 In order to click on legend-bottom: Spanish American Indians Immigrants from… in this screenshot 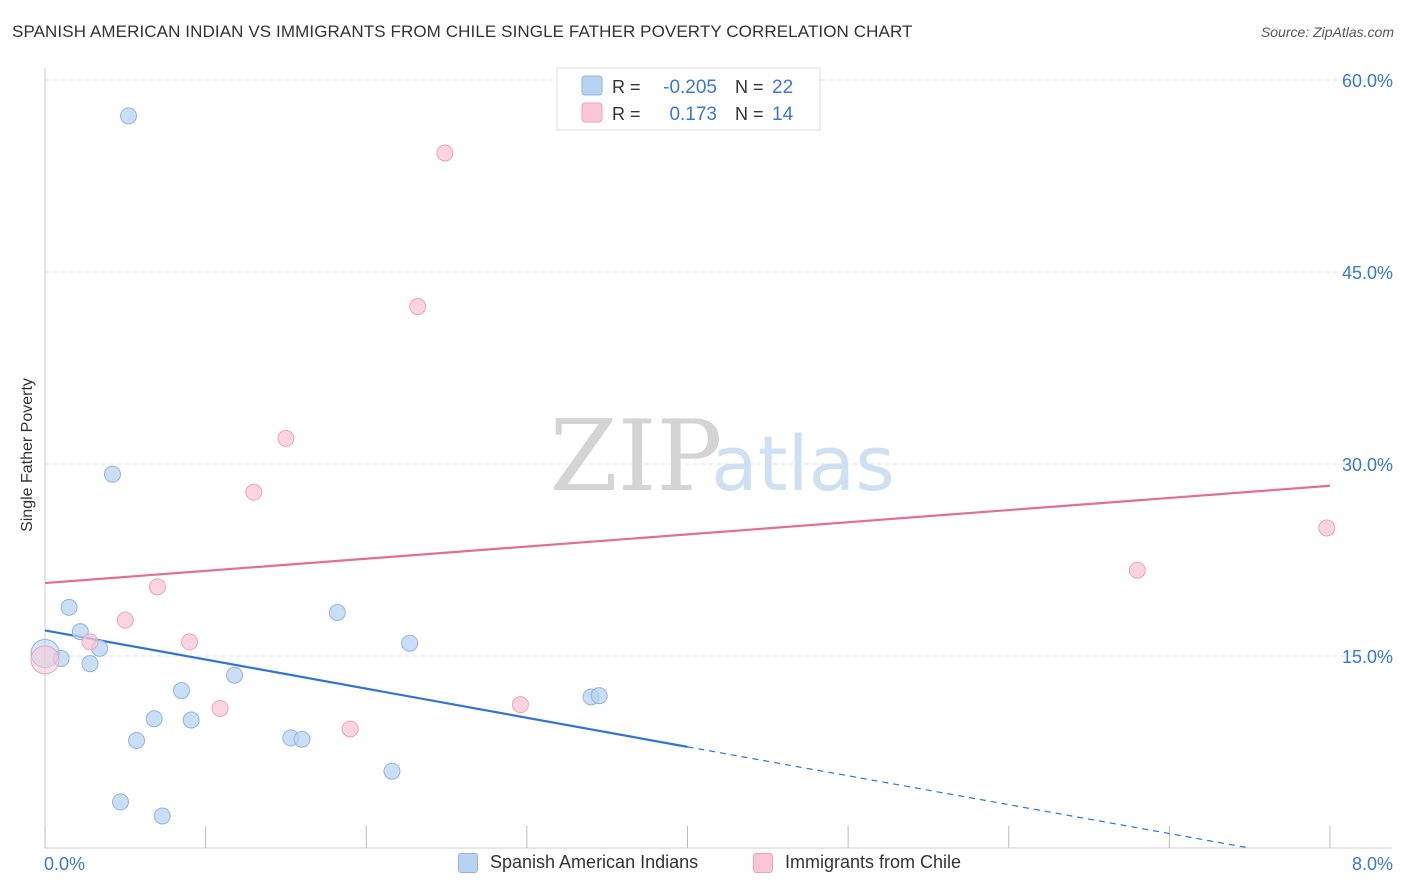, I will do `click(703, 865)`.